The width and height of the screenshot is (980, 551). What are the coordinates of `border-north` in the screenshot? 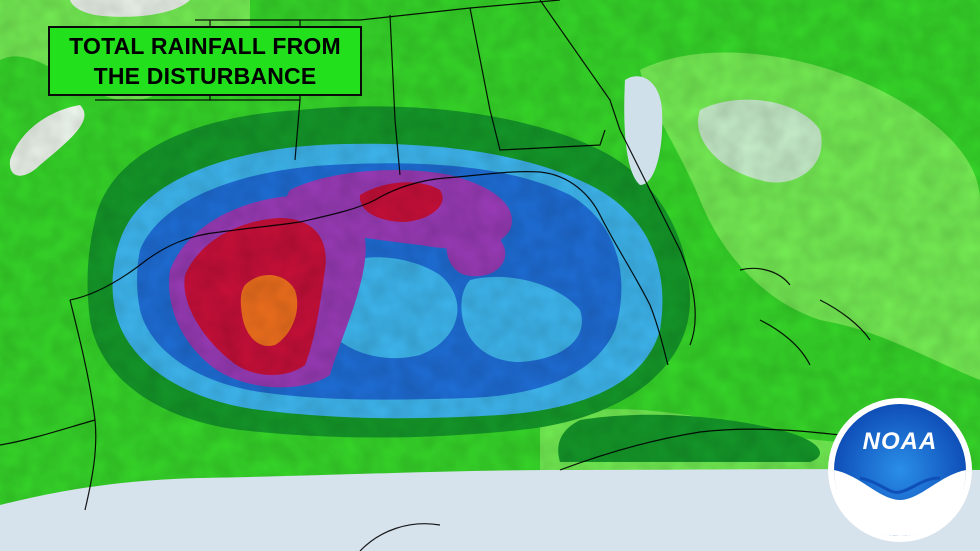 It's located at (378, 10).